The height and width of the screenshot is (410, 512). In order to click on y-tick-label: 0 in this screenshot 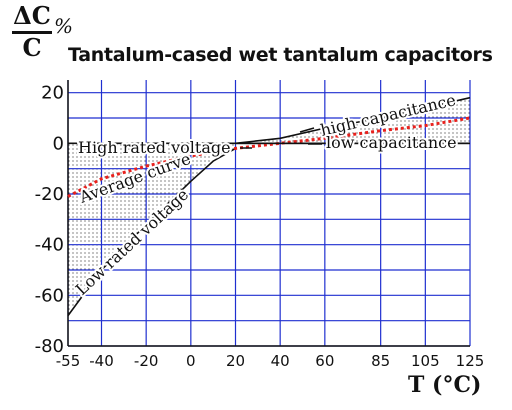, I will do `click(58, 143)`.